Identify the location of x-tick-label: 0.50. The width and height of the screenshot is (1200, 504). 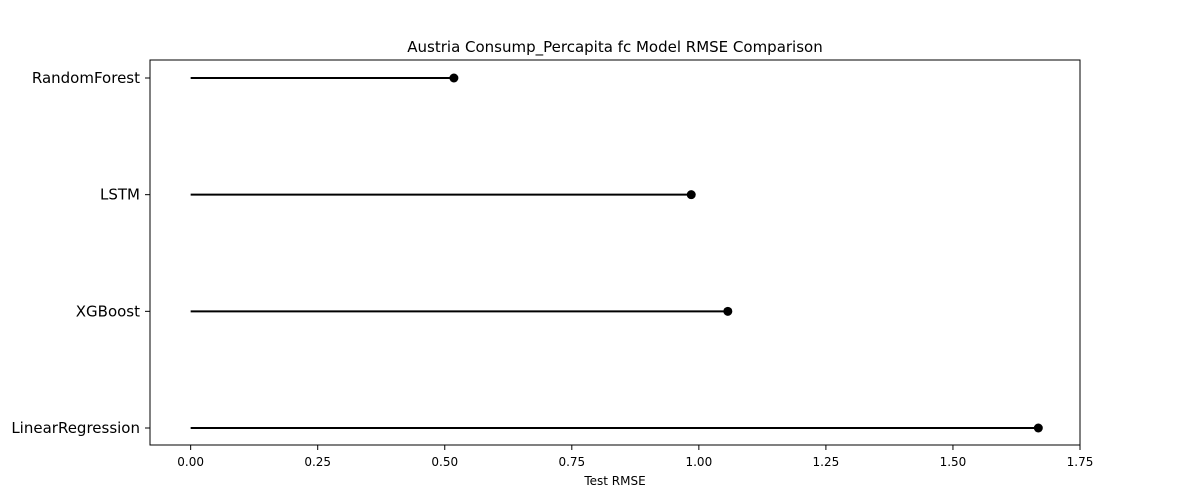
(444, 462).